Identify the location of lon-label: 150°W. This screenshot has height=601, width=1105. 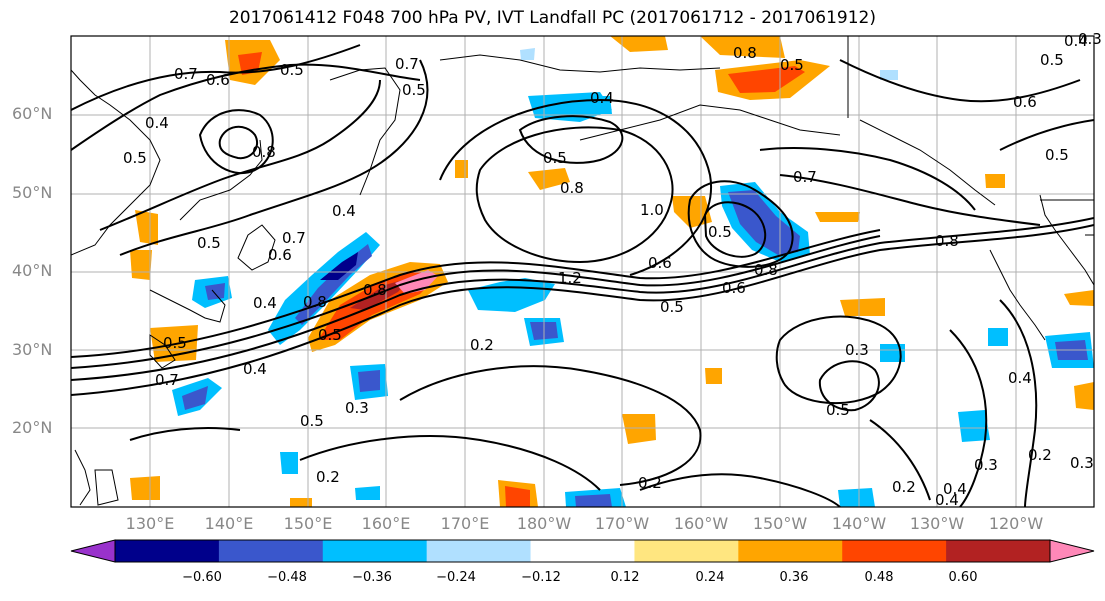
(780, 523).